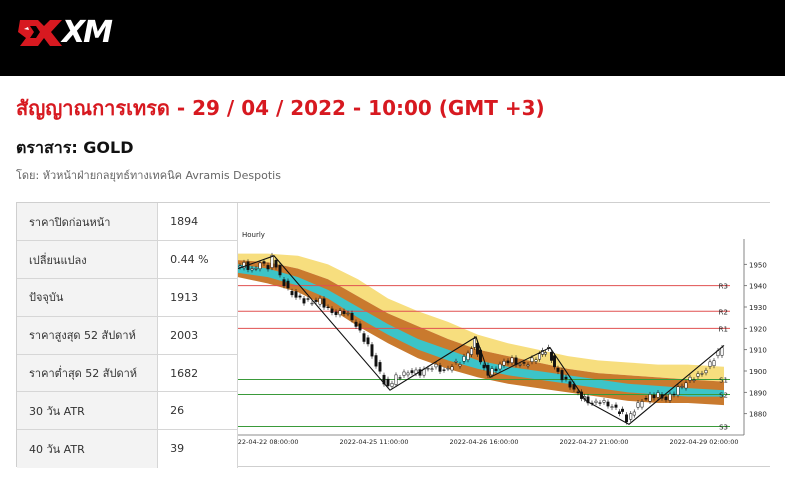 The image size is (785, 484). Describe the element at coordinates (127, 448) in the screenshot. I see `table-row: 40 วัน ATR 39` at that location.